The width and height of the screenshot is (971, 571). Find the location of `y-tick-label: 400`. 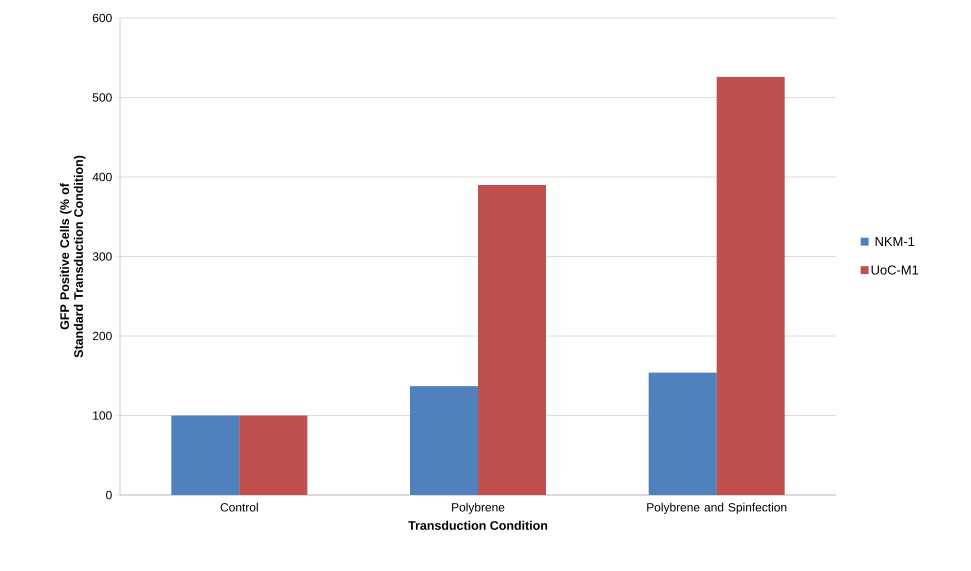

y-tick-label: 400 is located at coordinates (102, 177).